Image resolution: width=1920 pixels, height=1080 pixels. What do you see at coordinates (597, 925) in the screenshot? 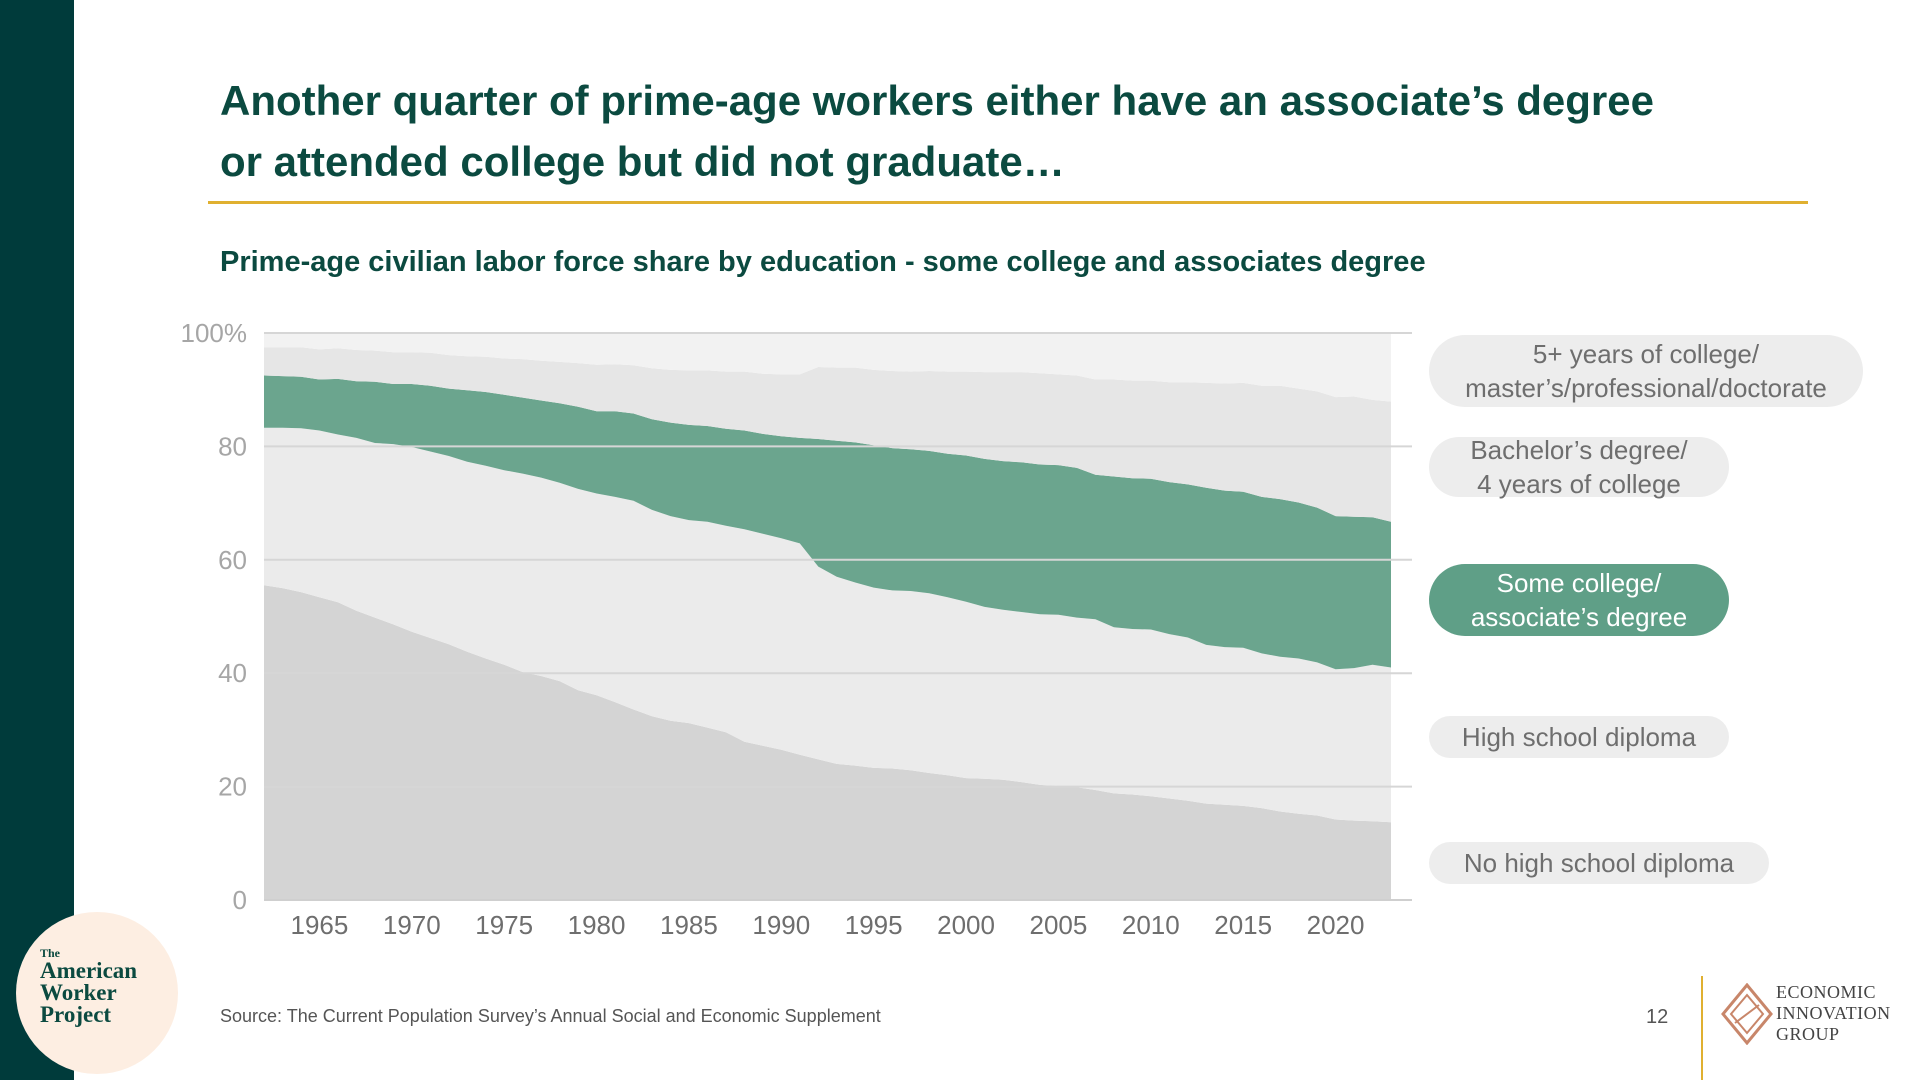
I see `x-tick-label: 1980` at bounding box center [597, 925].